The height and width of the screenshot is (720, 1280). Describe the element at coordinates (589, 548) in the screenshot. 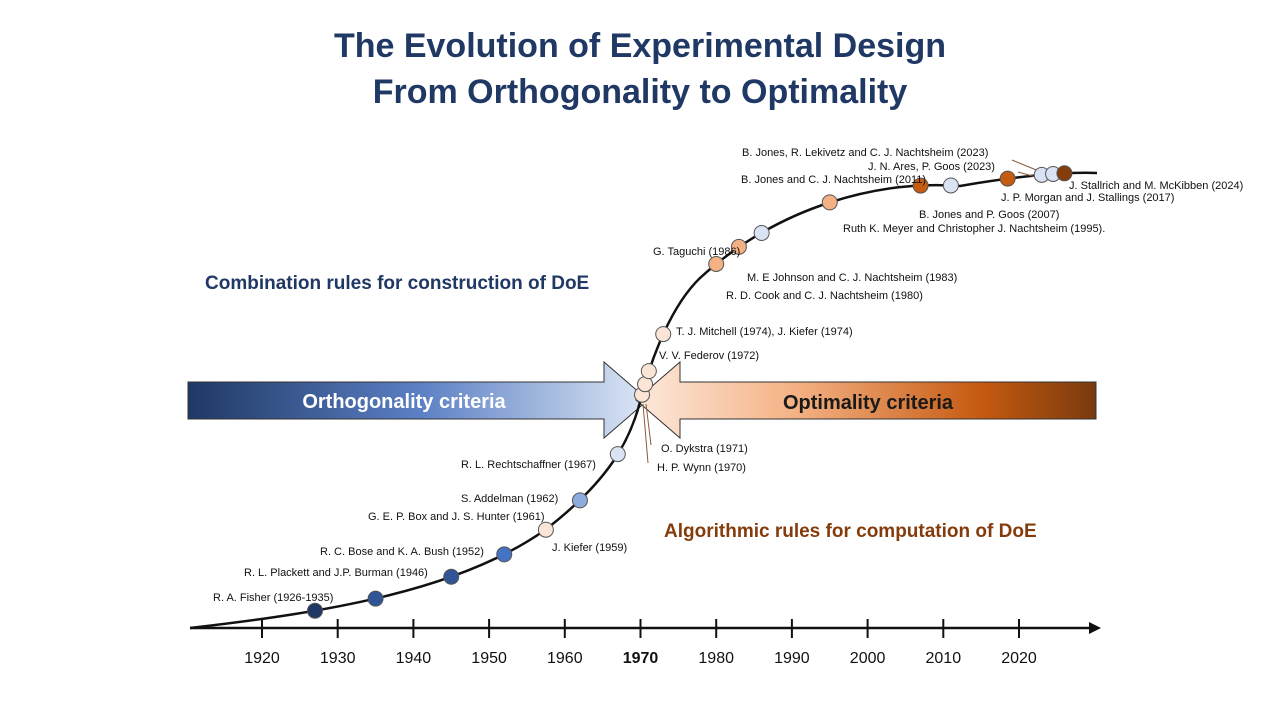

I see `milestone-label: J. Kiefer (1959)` at that location.